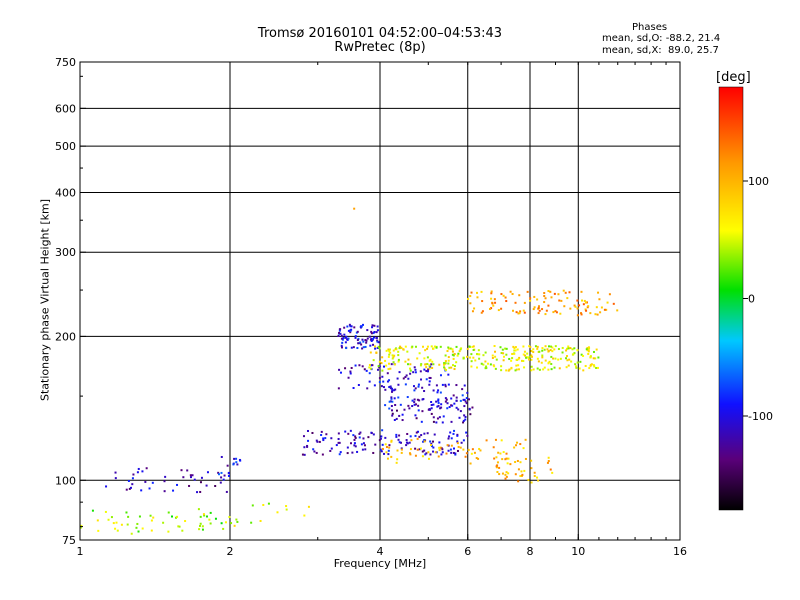  I want to click on x-tick-label: 6, so click(467, 551).